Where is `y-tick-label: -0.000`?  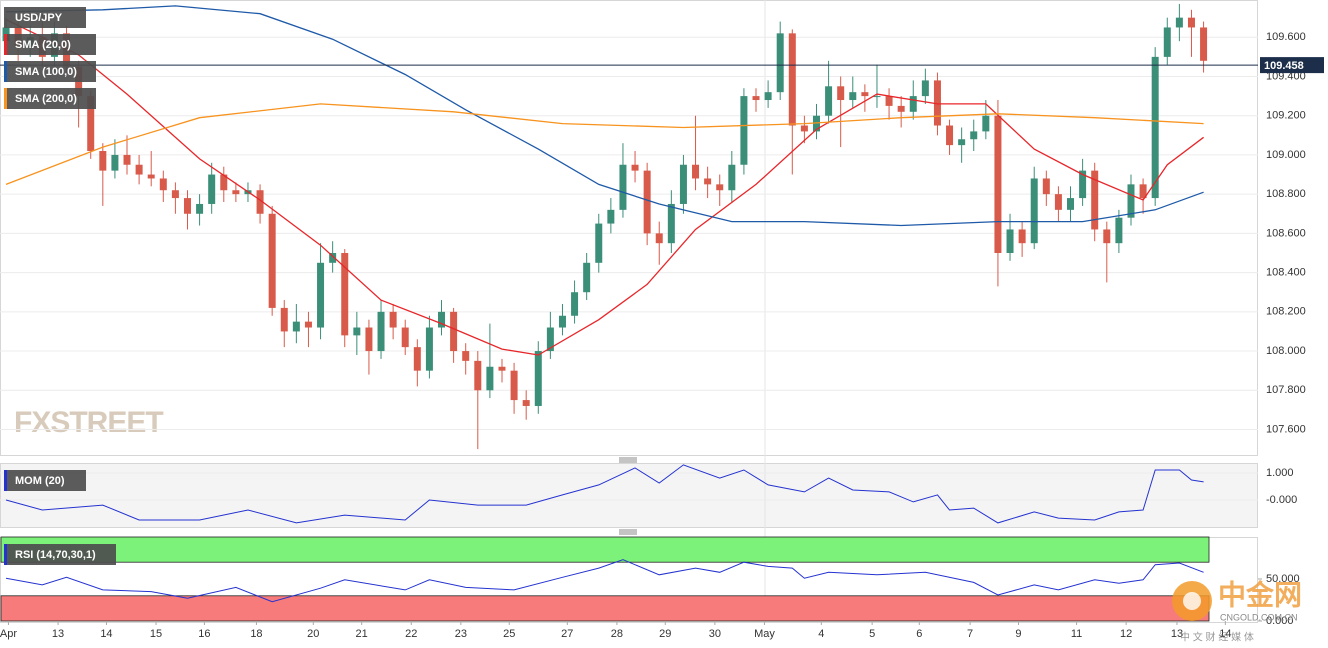
y-tick-label: -0.000 is located at coordinates (1281, 500).